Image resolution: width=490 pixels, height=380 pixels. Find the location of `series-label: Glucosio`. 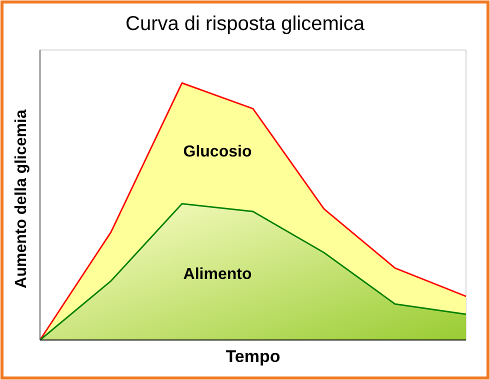

series-label: Glucosio is located at coordinates (217, 152).